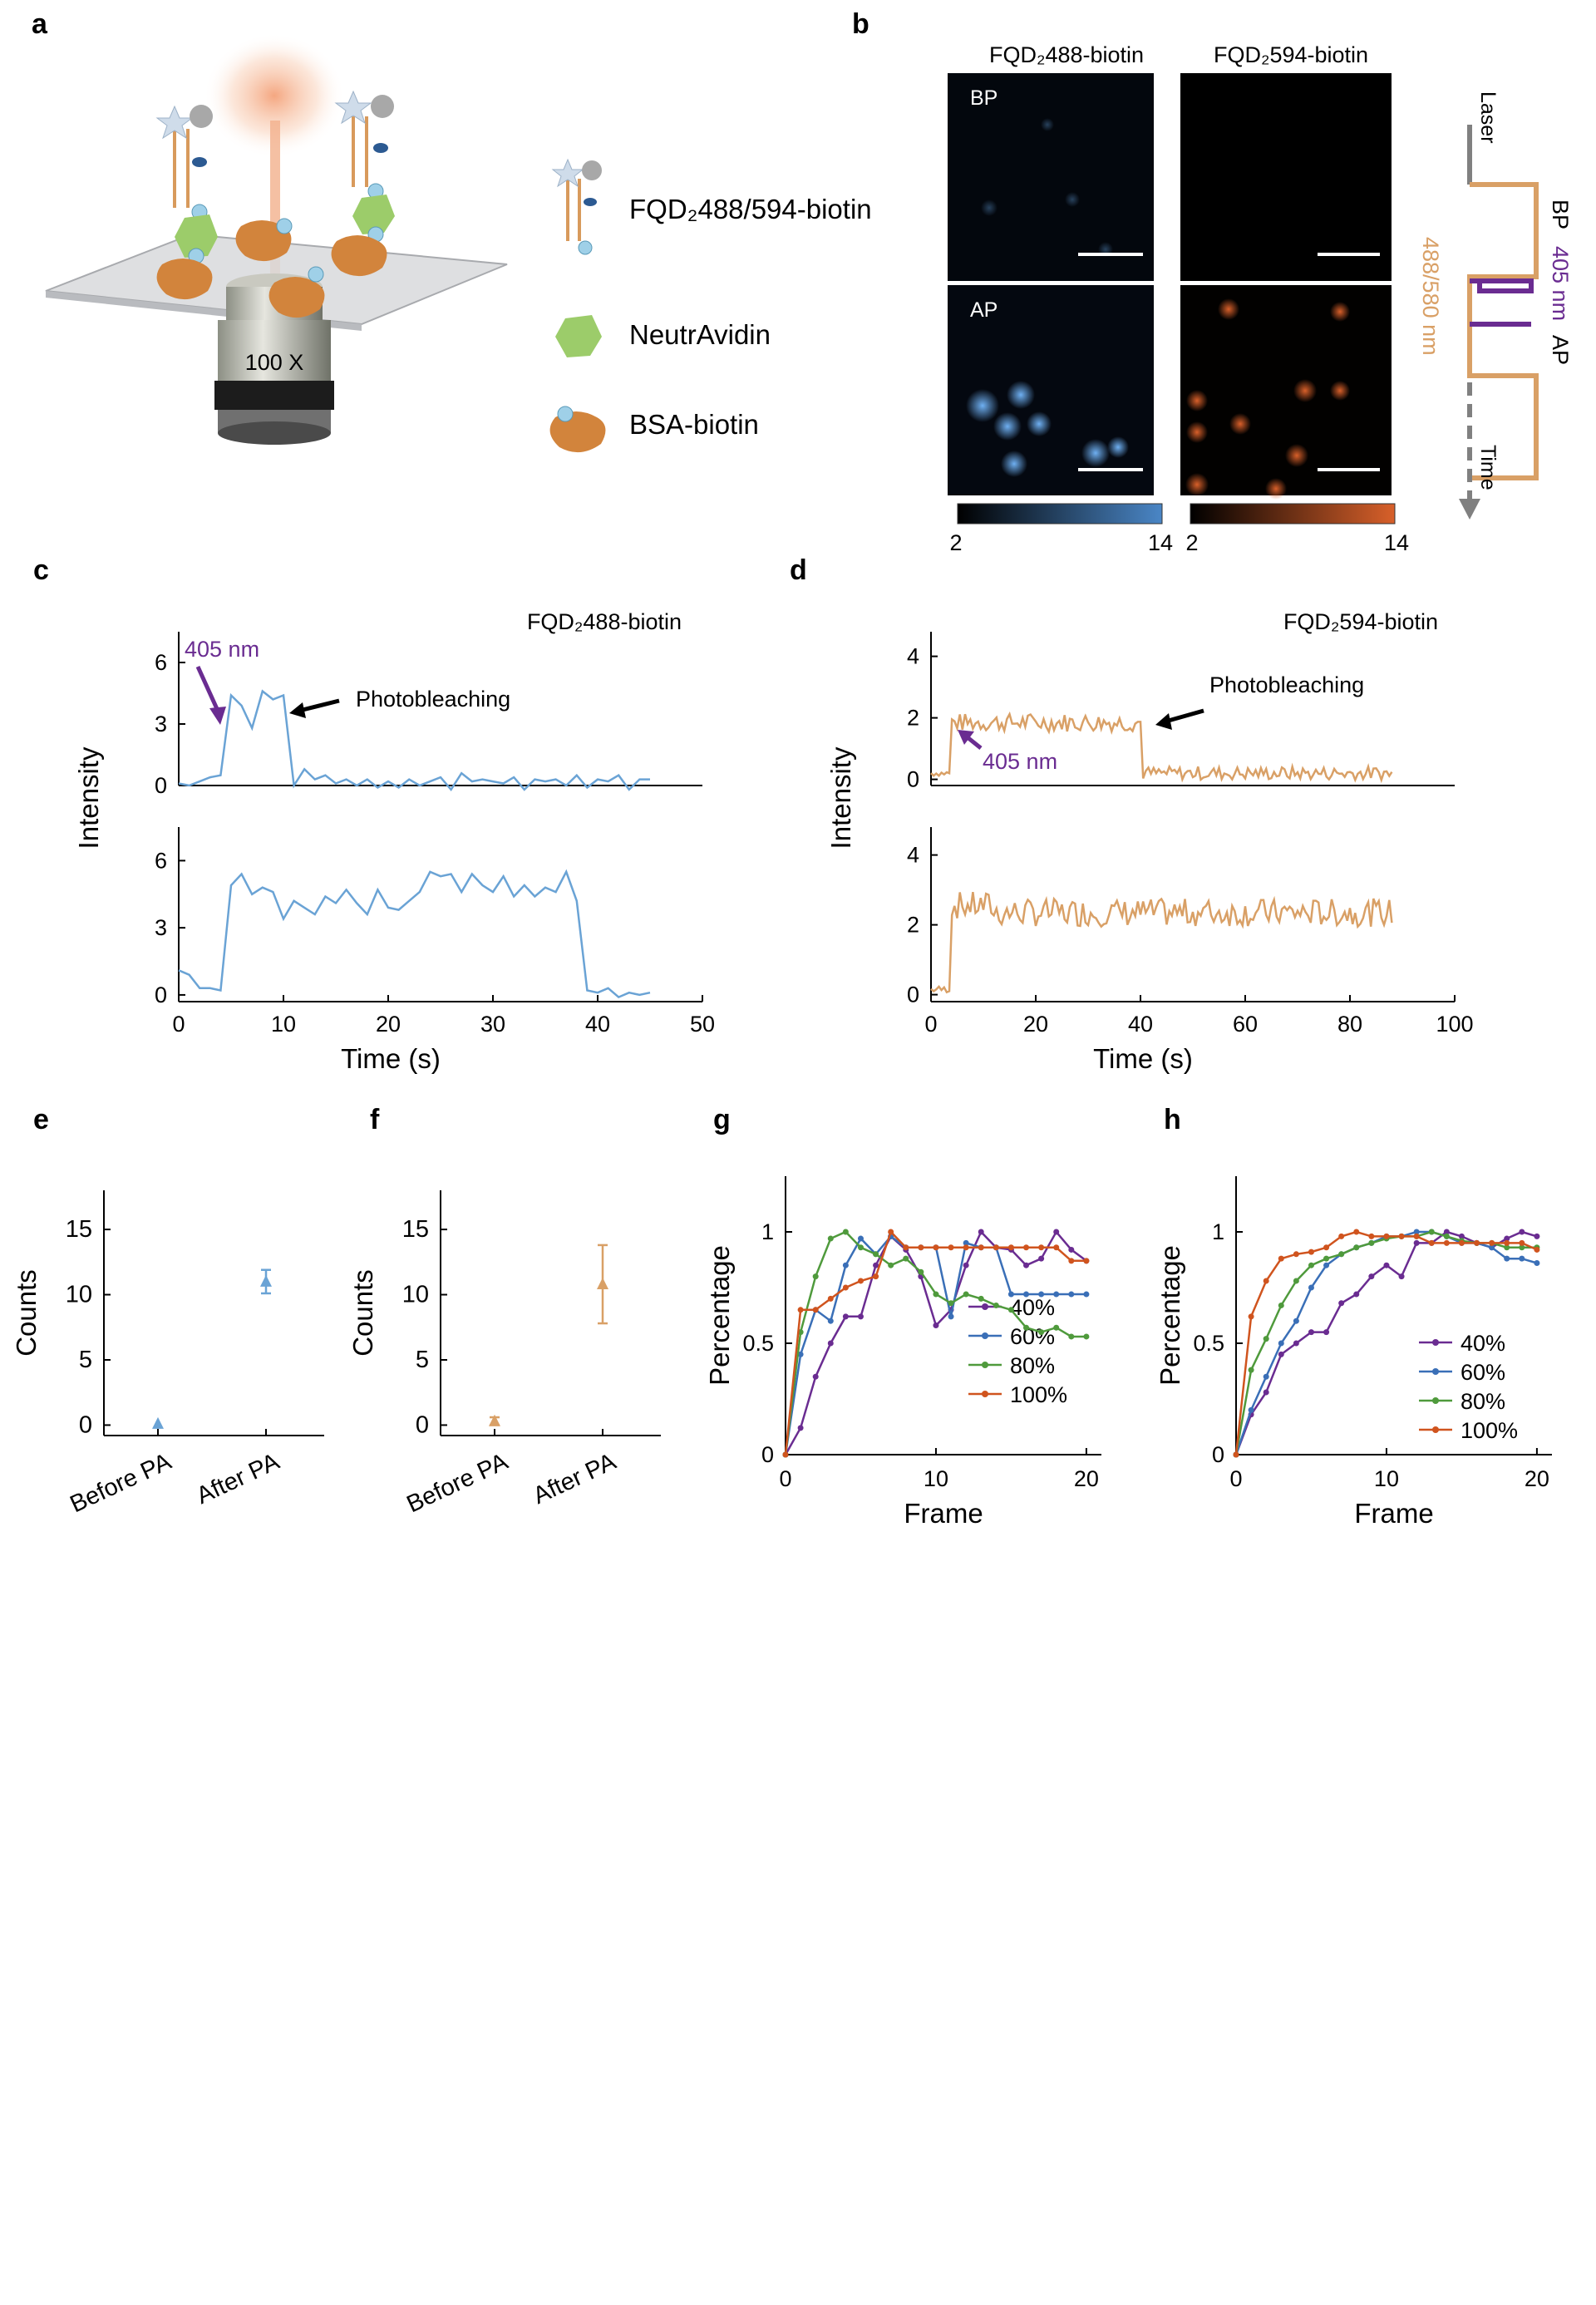 The height and width of the screenshot is (2305, 1596). What do you see at coordinates (943, 1513) in the screenshot?
I see `g-xlabel: Frame` at bounding box center [943, 1513].